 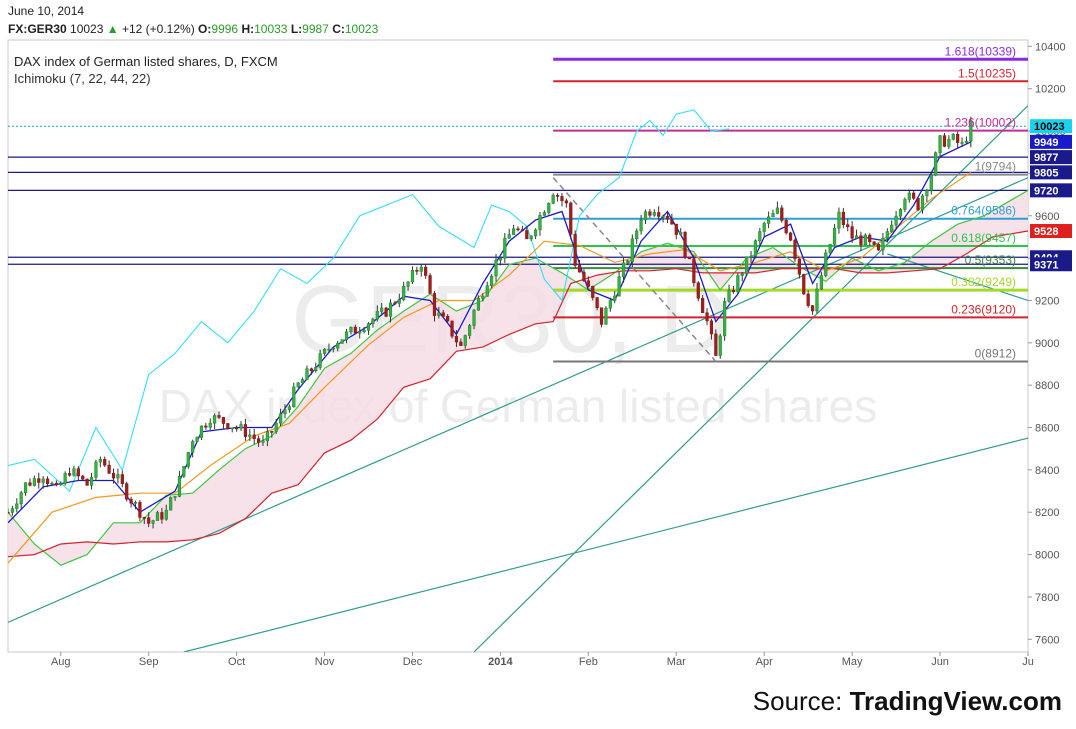 I want to click on close-label: C:, so click(x=338, y=29).